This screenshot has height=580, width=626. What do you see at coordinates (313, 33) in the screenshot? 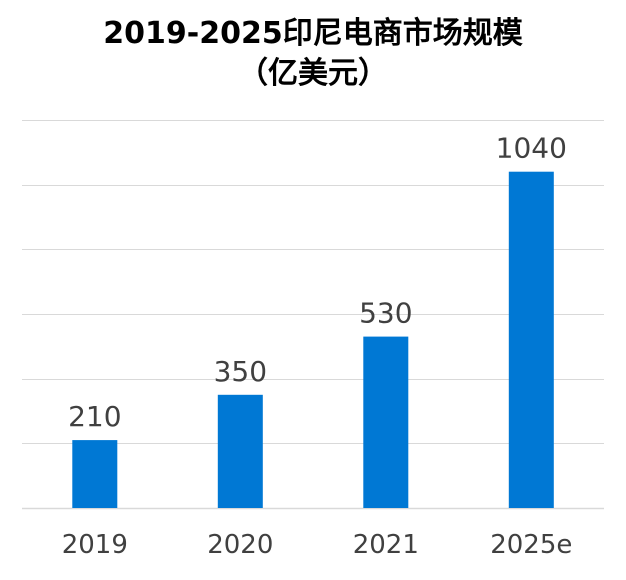
I see `chart-title-line-1: 2019-2025印尼电商市场规模` at bounding box center [313, 33].